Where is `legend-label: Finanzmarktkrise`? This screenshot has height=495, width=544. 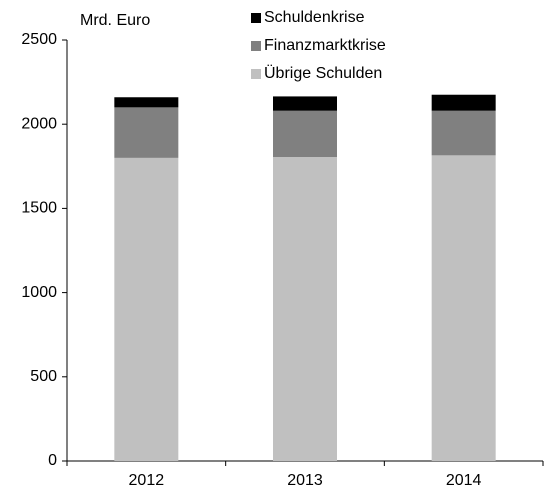
legend-label: Finanzmarktkrise is located at coordinates (325, 45).